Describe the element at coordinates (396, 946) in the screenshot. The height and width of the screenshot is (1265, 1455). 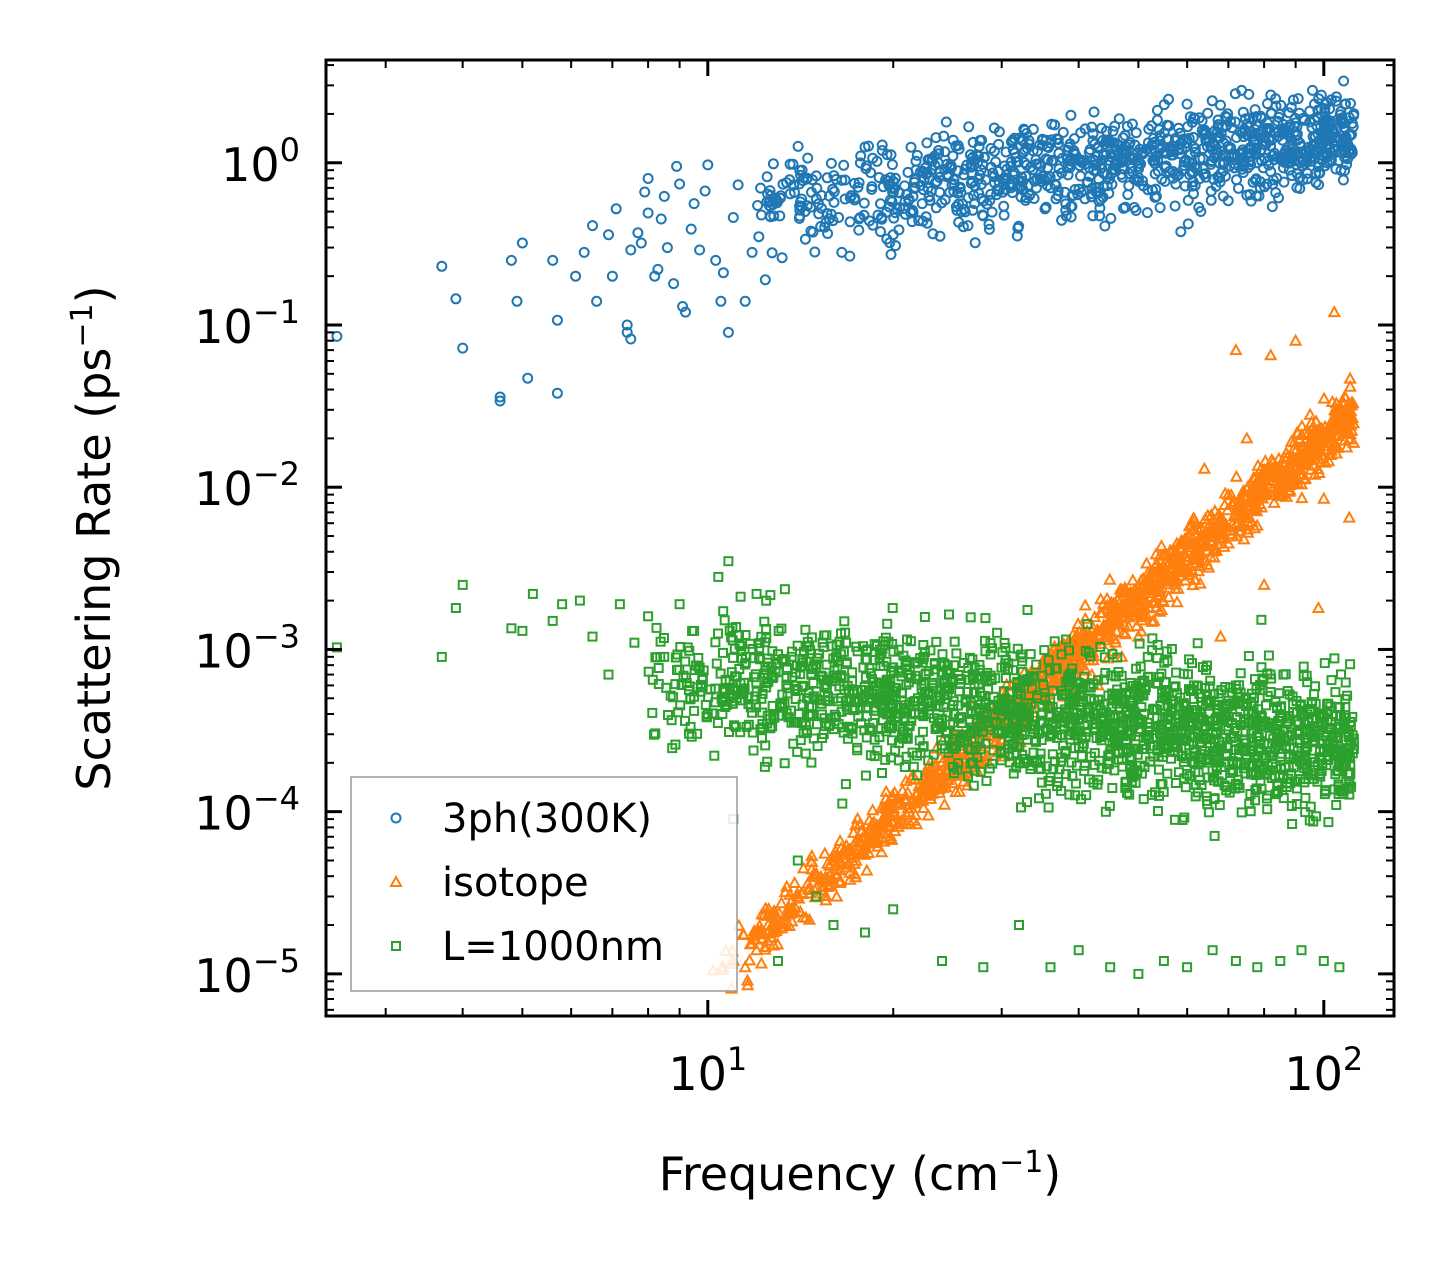
I see `legend-marker-boundary` at that location.